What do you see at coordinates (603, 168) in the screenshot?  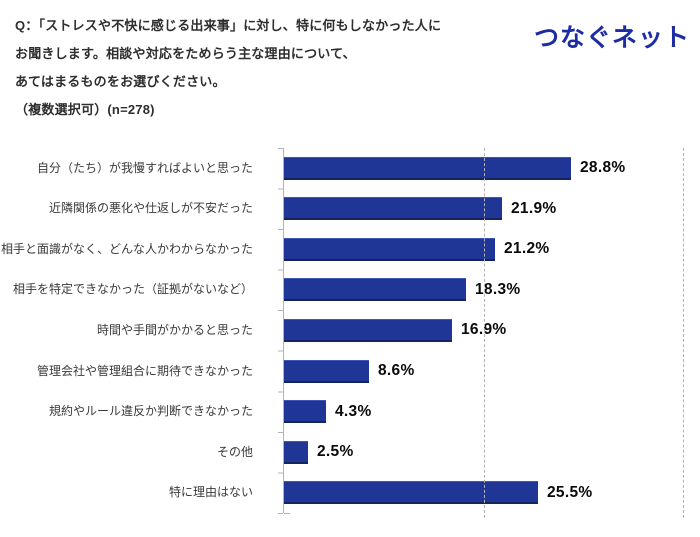 I see `value-label: 28.8%` at bounding box center [603, 168].